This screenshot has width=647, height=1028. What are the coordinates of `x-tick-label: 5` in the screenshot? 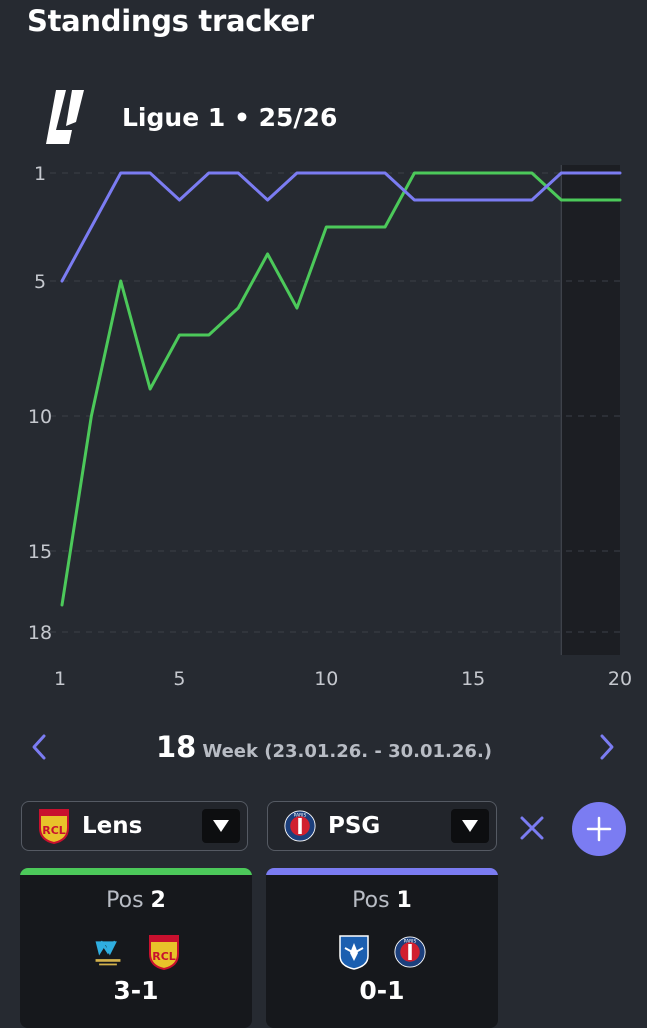 It's located at (179, 679).